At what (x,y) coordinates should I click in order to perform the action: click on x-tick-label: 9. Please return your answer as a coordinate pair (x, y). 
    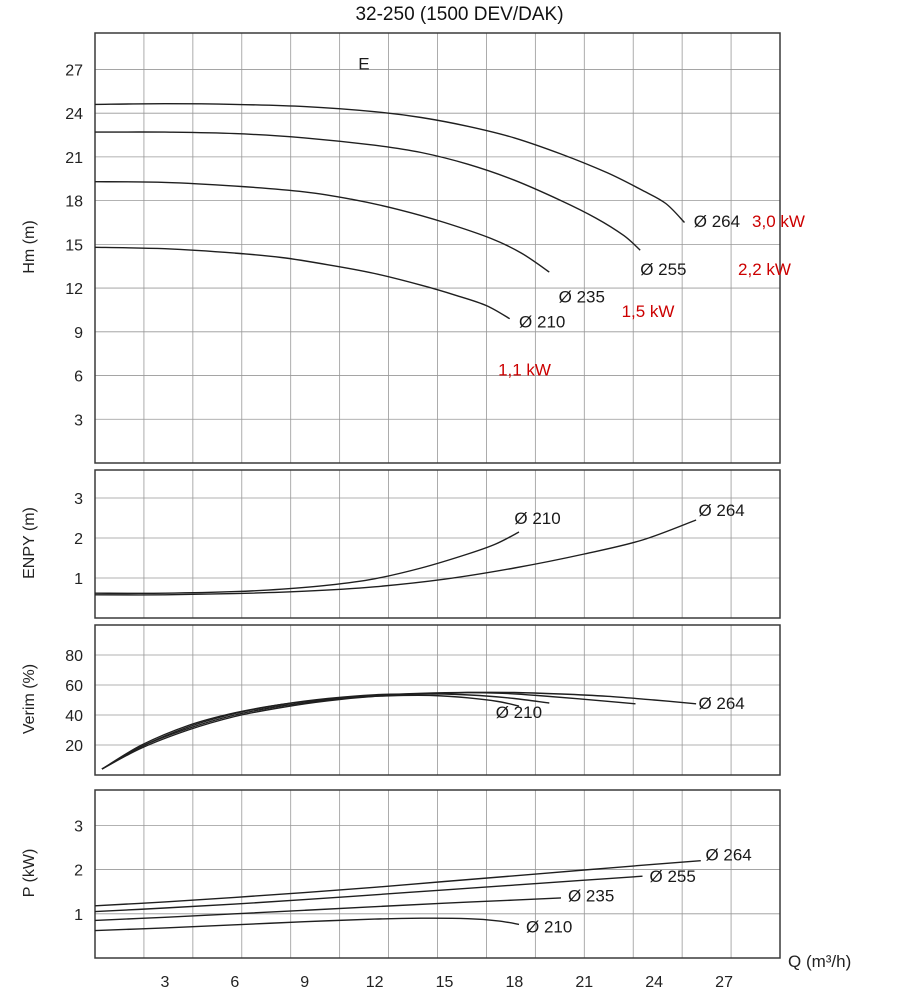
    Looking at the image, I should click on (304, 982).